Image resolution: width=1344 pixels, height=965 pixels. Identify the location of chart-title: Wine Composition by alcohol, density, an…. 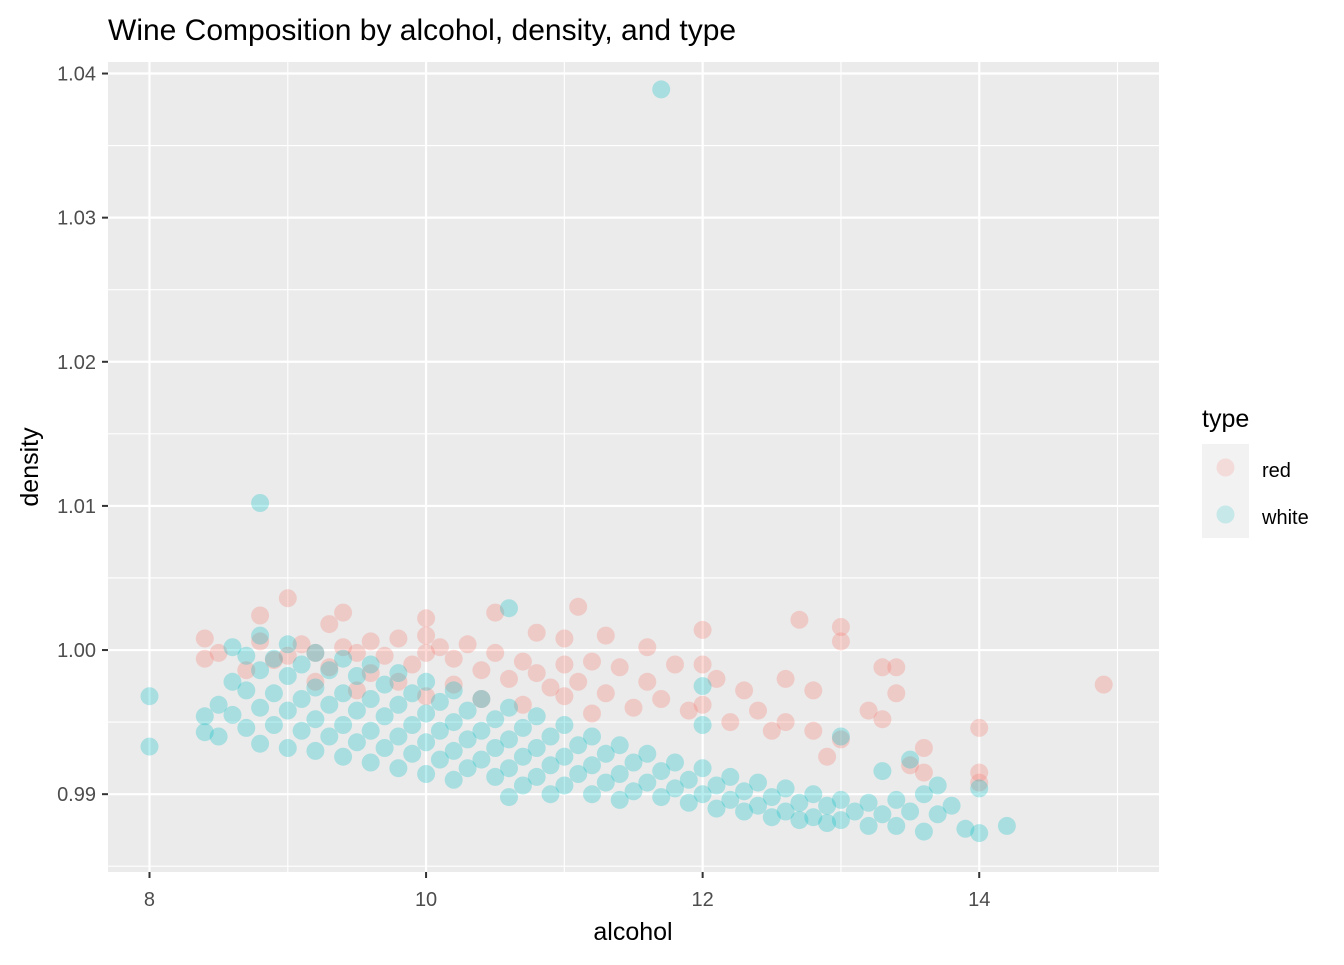
(422, 30).